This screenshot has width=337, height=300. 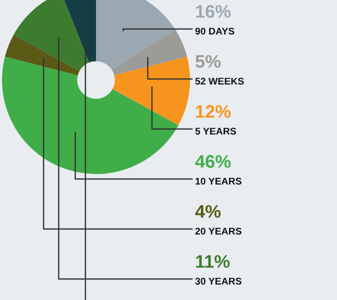 What do you see at coordinates (213, 11) in the screenshot?
I see `data-label: 16%` at bounding box center [213, 11].